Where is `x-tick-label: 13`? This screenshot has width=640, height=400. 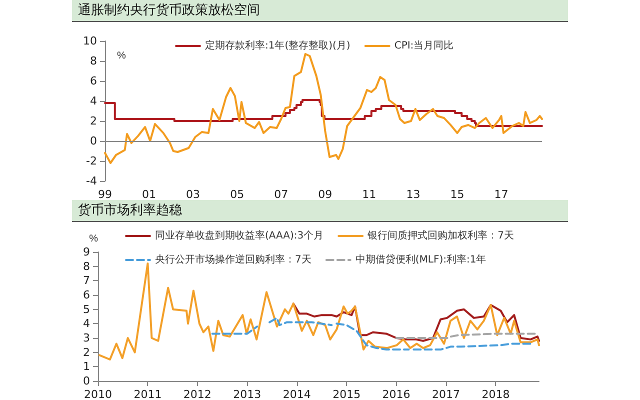
x-tick-label: 13 is located at coordinates (413, 194).